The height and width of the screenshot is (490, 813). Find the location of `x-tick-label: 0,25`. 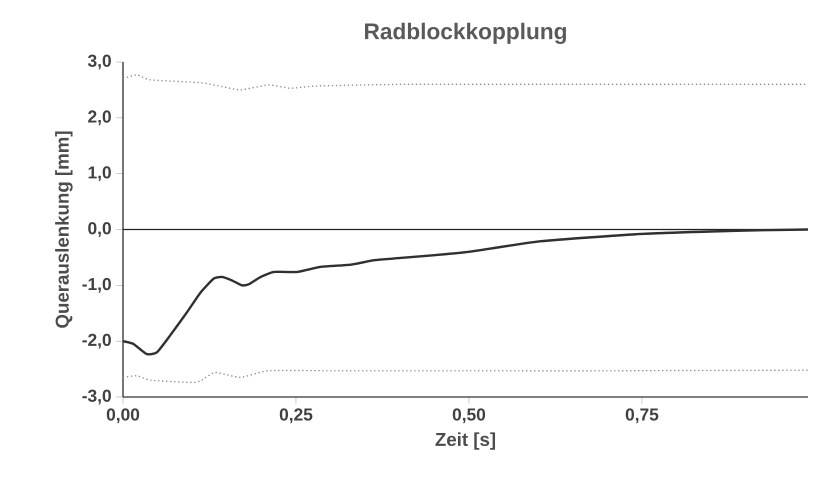

x-tick-label: 0,25 is located at coordinates (296, 416).